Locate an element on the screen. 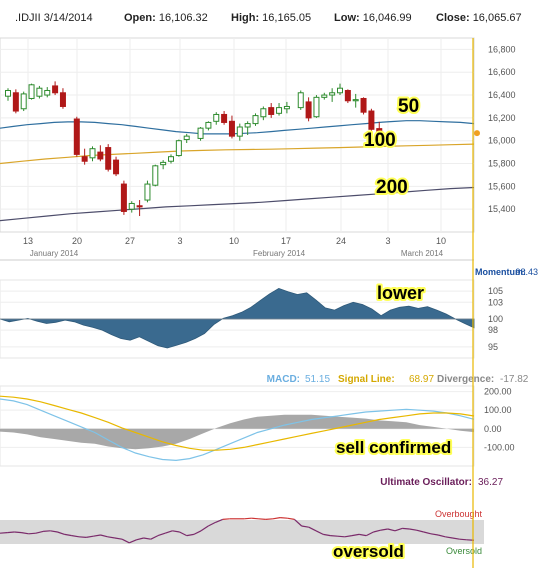 The width and height of the screenshot is (539, 574). ma50-label: 50 is located at coordinates (408, 106).